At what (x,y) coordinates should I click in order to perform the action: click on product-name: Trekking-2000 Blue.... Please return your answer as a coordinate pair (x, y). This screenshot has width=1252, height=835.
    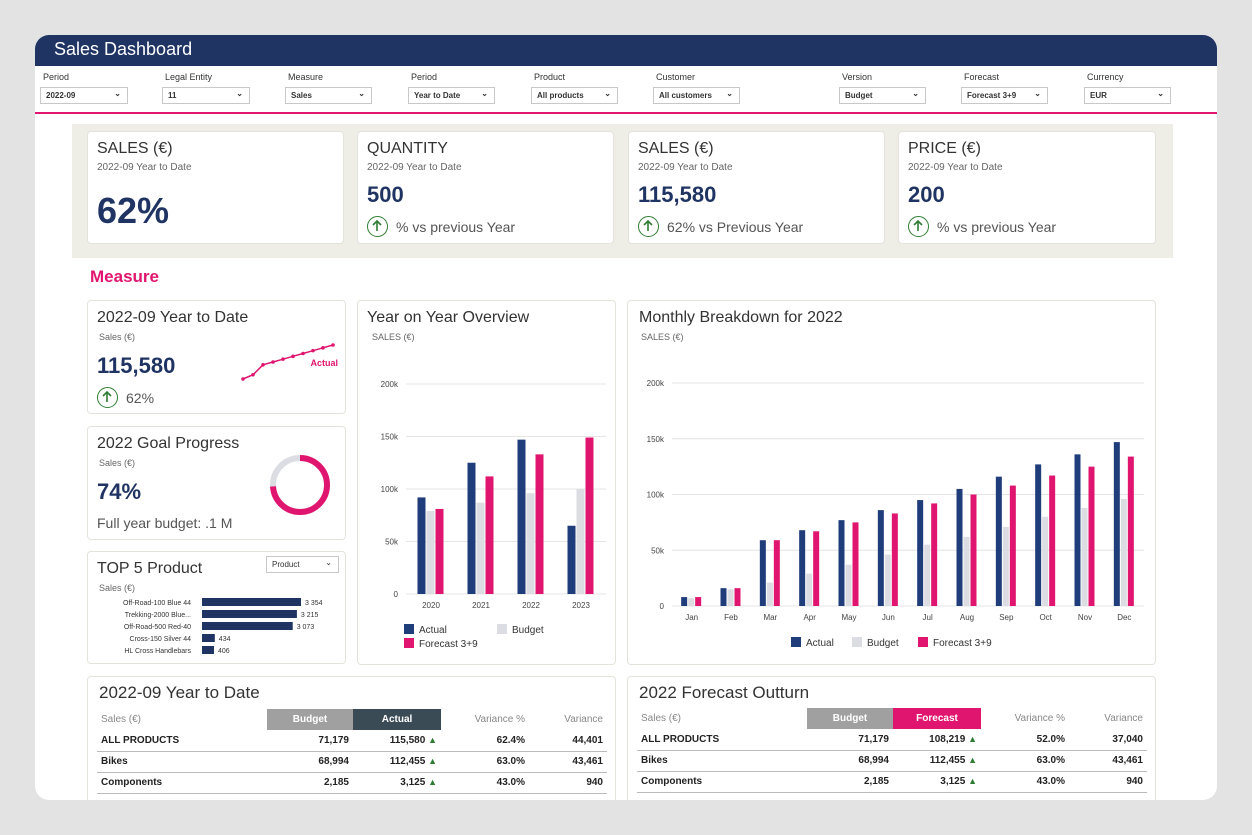
    Looking at the image, I should click on (158, 615).